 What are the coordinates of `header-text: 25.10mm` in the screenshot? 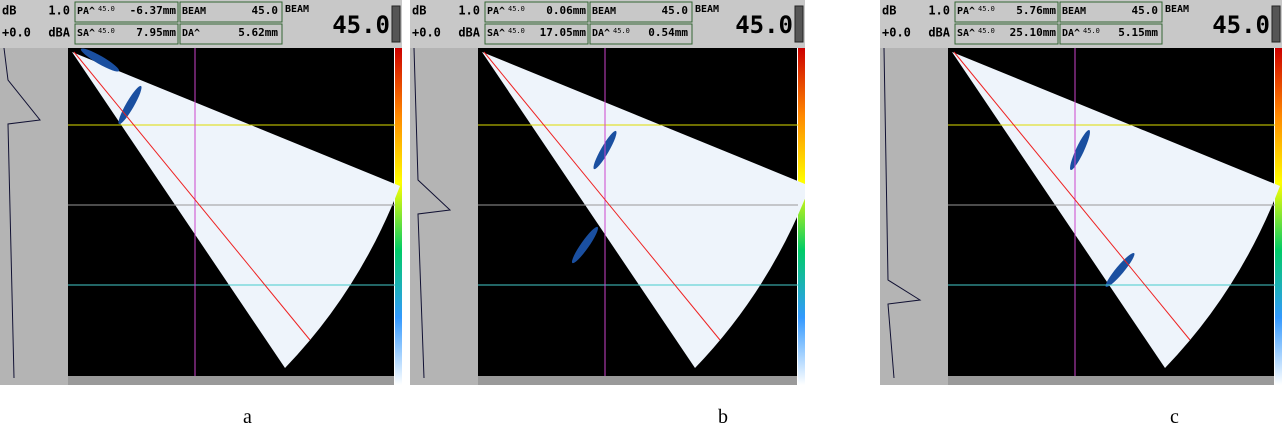 It's located at (1033, 32).